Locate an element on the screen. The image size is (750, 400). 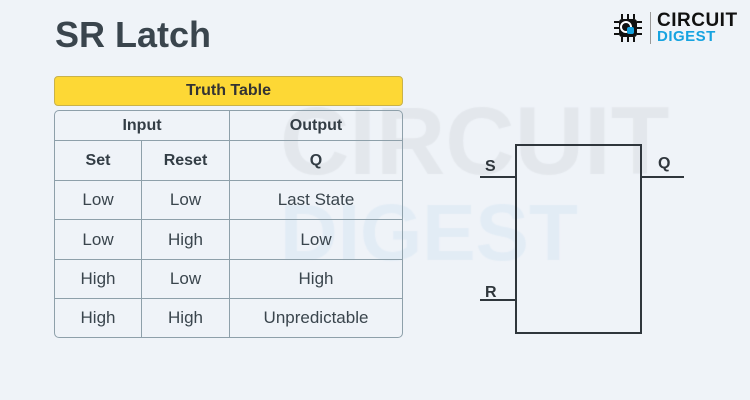
logo-text-digest: DIGEST is located at coordinates (686, 36).